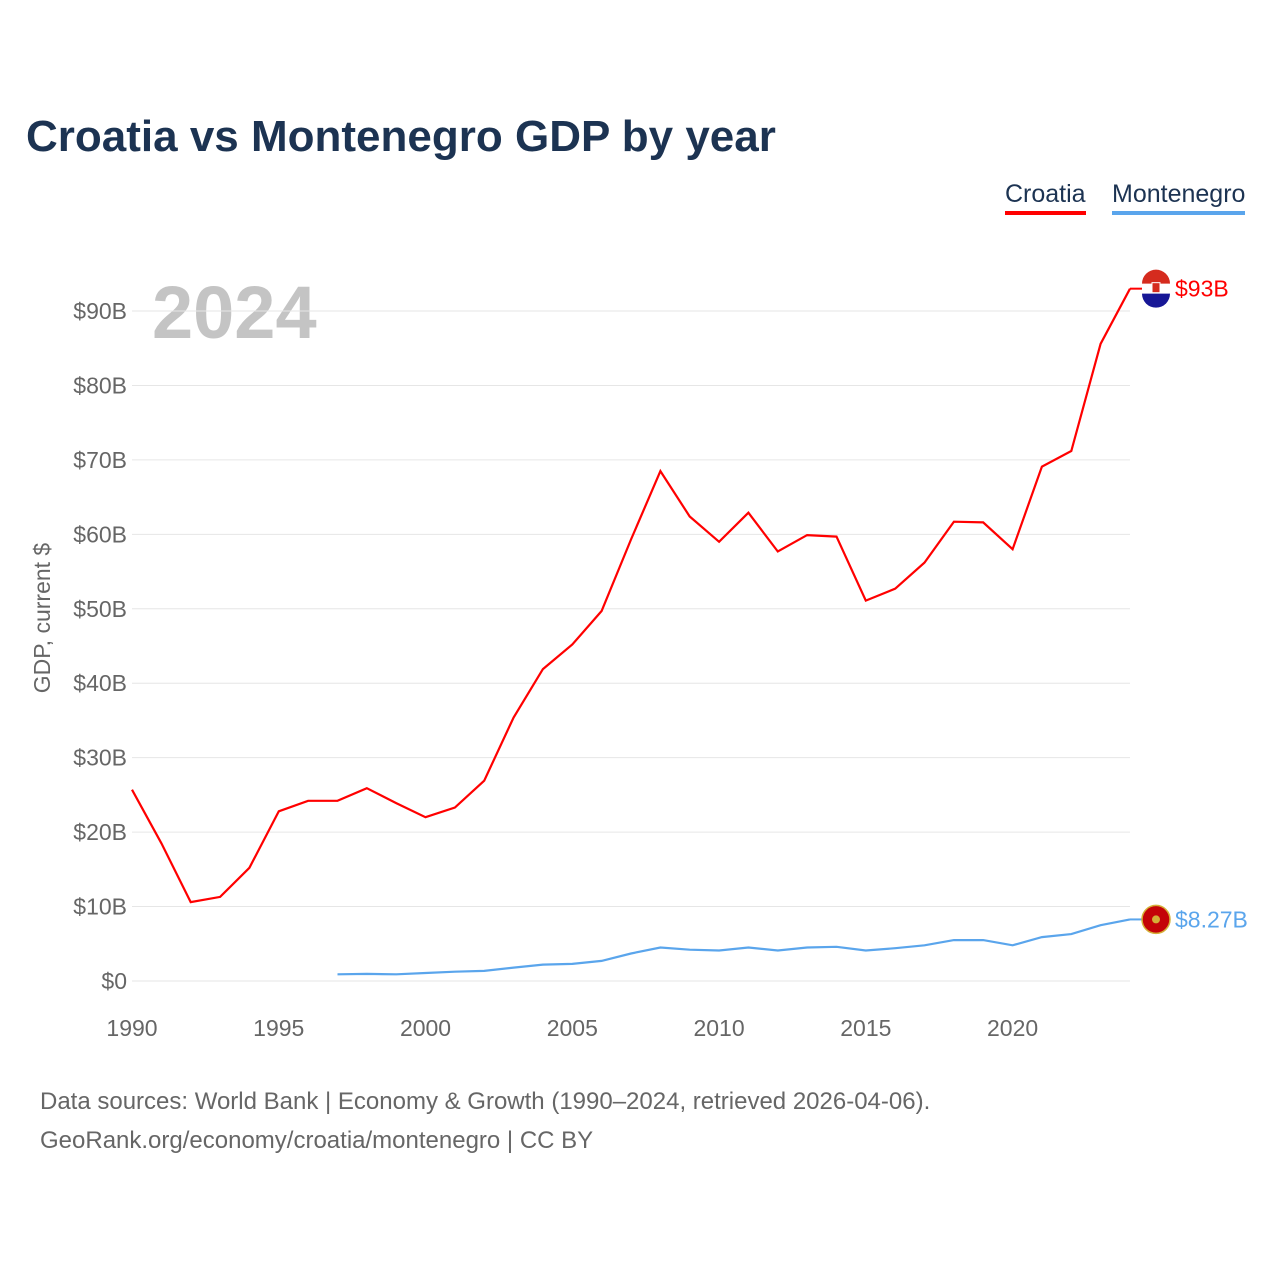 The height and width of the screenshot is (1280, 1280). What do you see at coordinates (100, 609) in the screenshot?
I see `y-tick-label: $50B` at bounding box center [100, 609].